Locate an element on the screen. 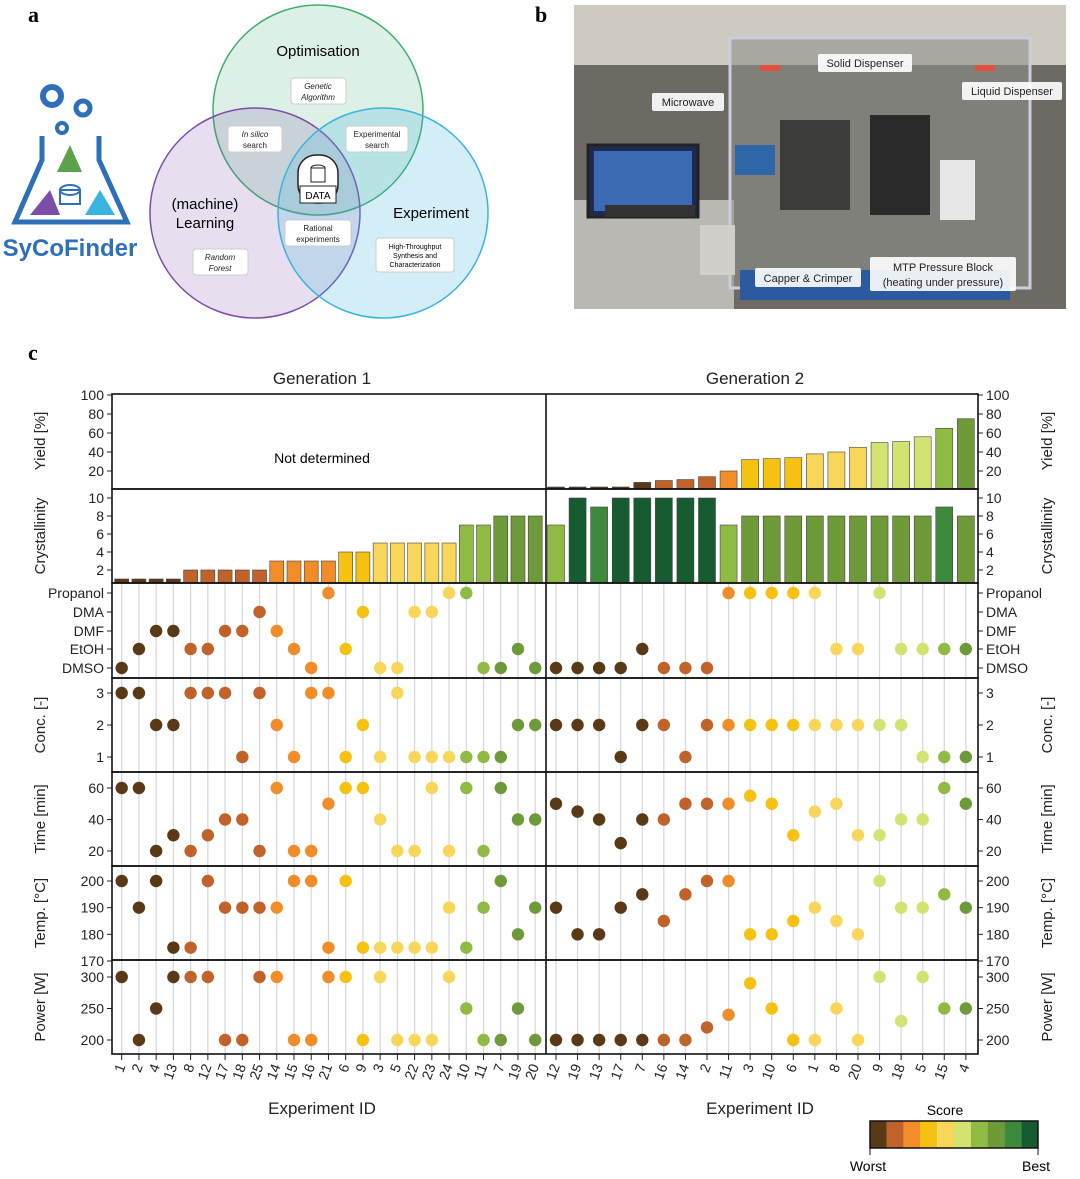 This screenshot has height=1179, width=1080. svg-text: Random is located at coordinates (220, 257).